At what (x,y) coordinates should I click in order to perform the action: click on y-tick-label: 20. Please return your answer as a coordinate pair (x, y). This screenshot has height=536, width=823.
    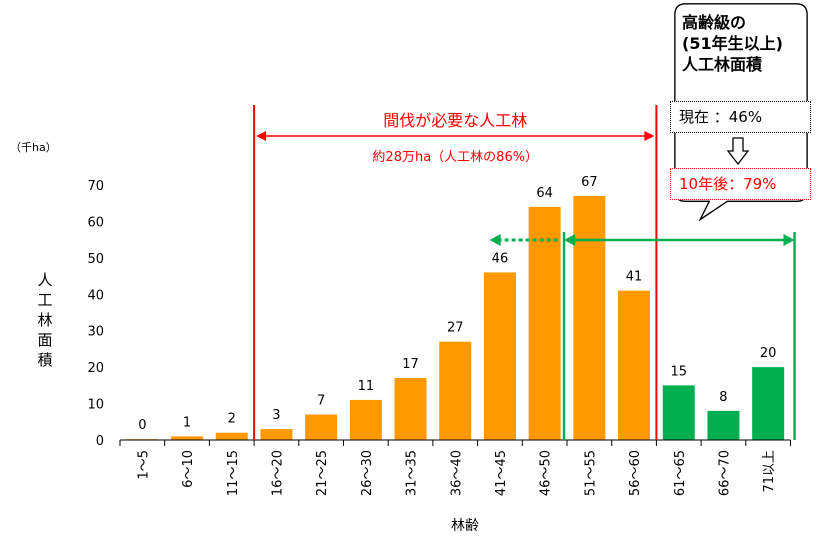
    Looking at the image, I should click on (95, 368).